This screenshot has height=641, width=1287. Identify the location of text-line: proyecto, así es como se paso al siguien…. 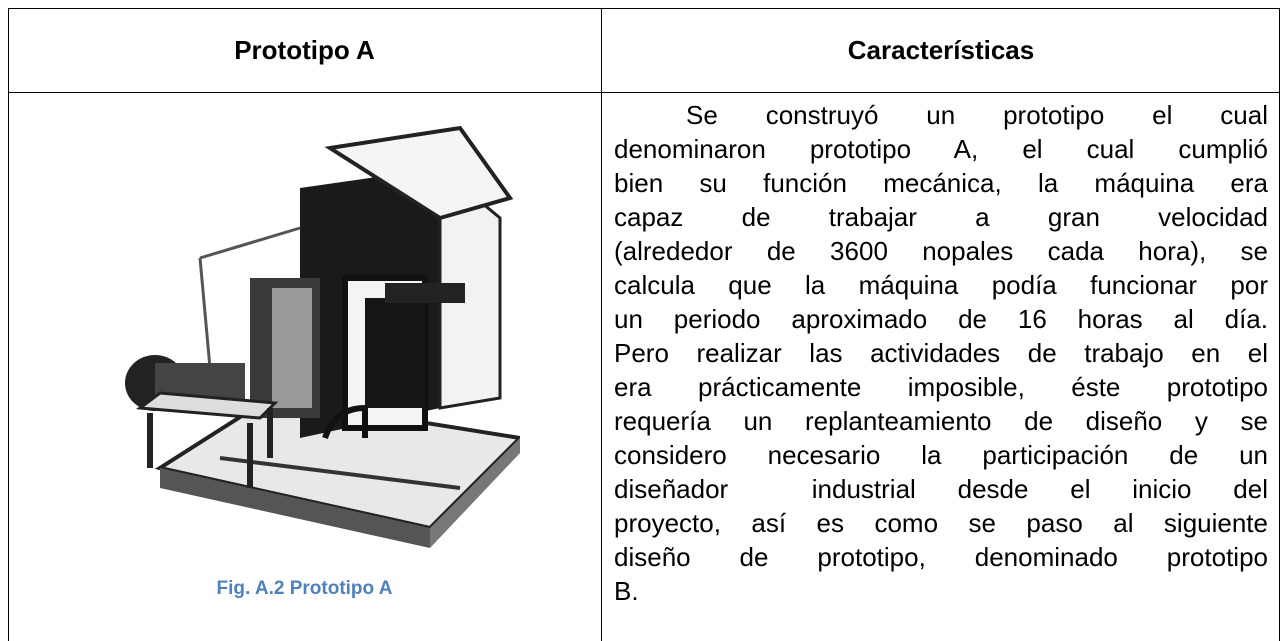
(941, 523).